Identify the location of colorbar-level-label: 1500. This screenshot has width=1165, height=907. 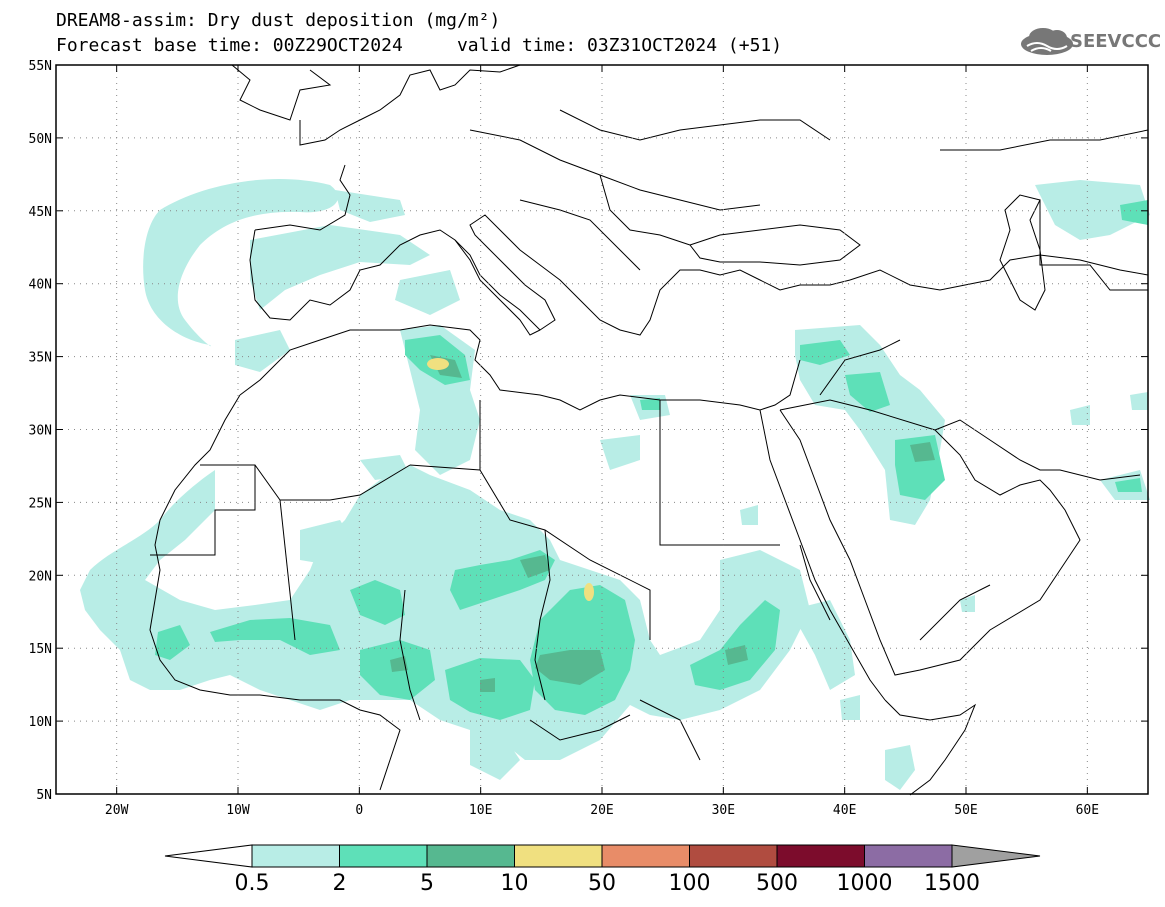
(952, 883).